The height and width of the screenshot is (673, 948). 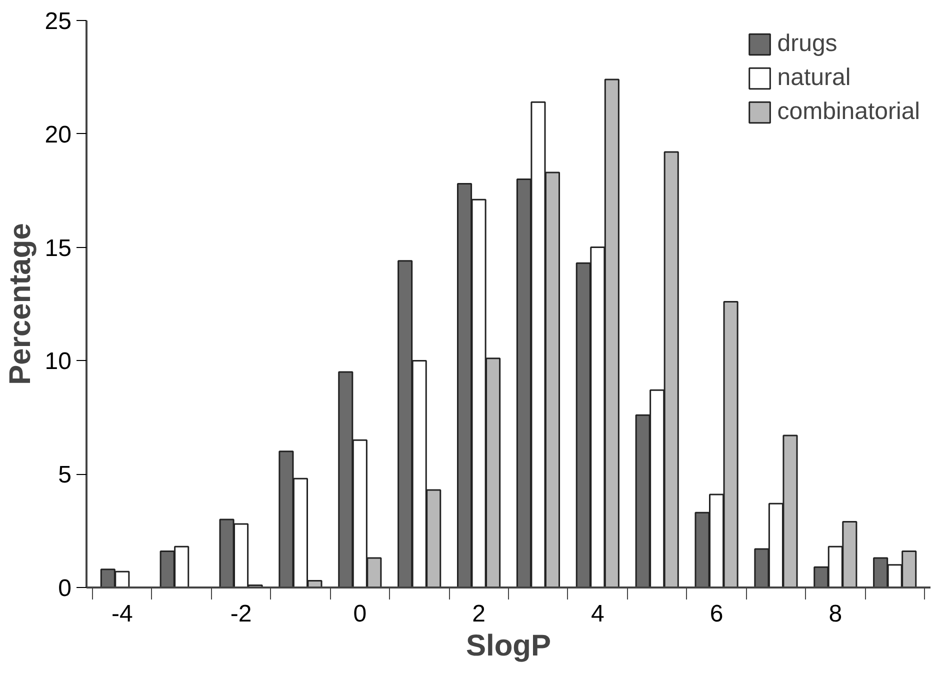 I want to click on y-tick-label: 10, so click(x=58, y=362).